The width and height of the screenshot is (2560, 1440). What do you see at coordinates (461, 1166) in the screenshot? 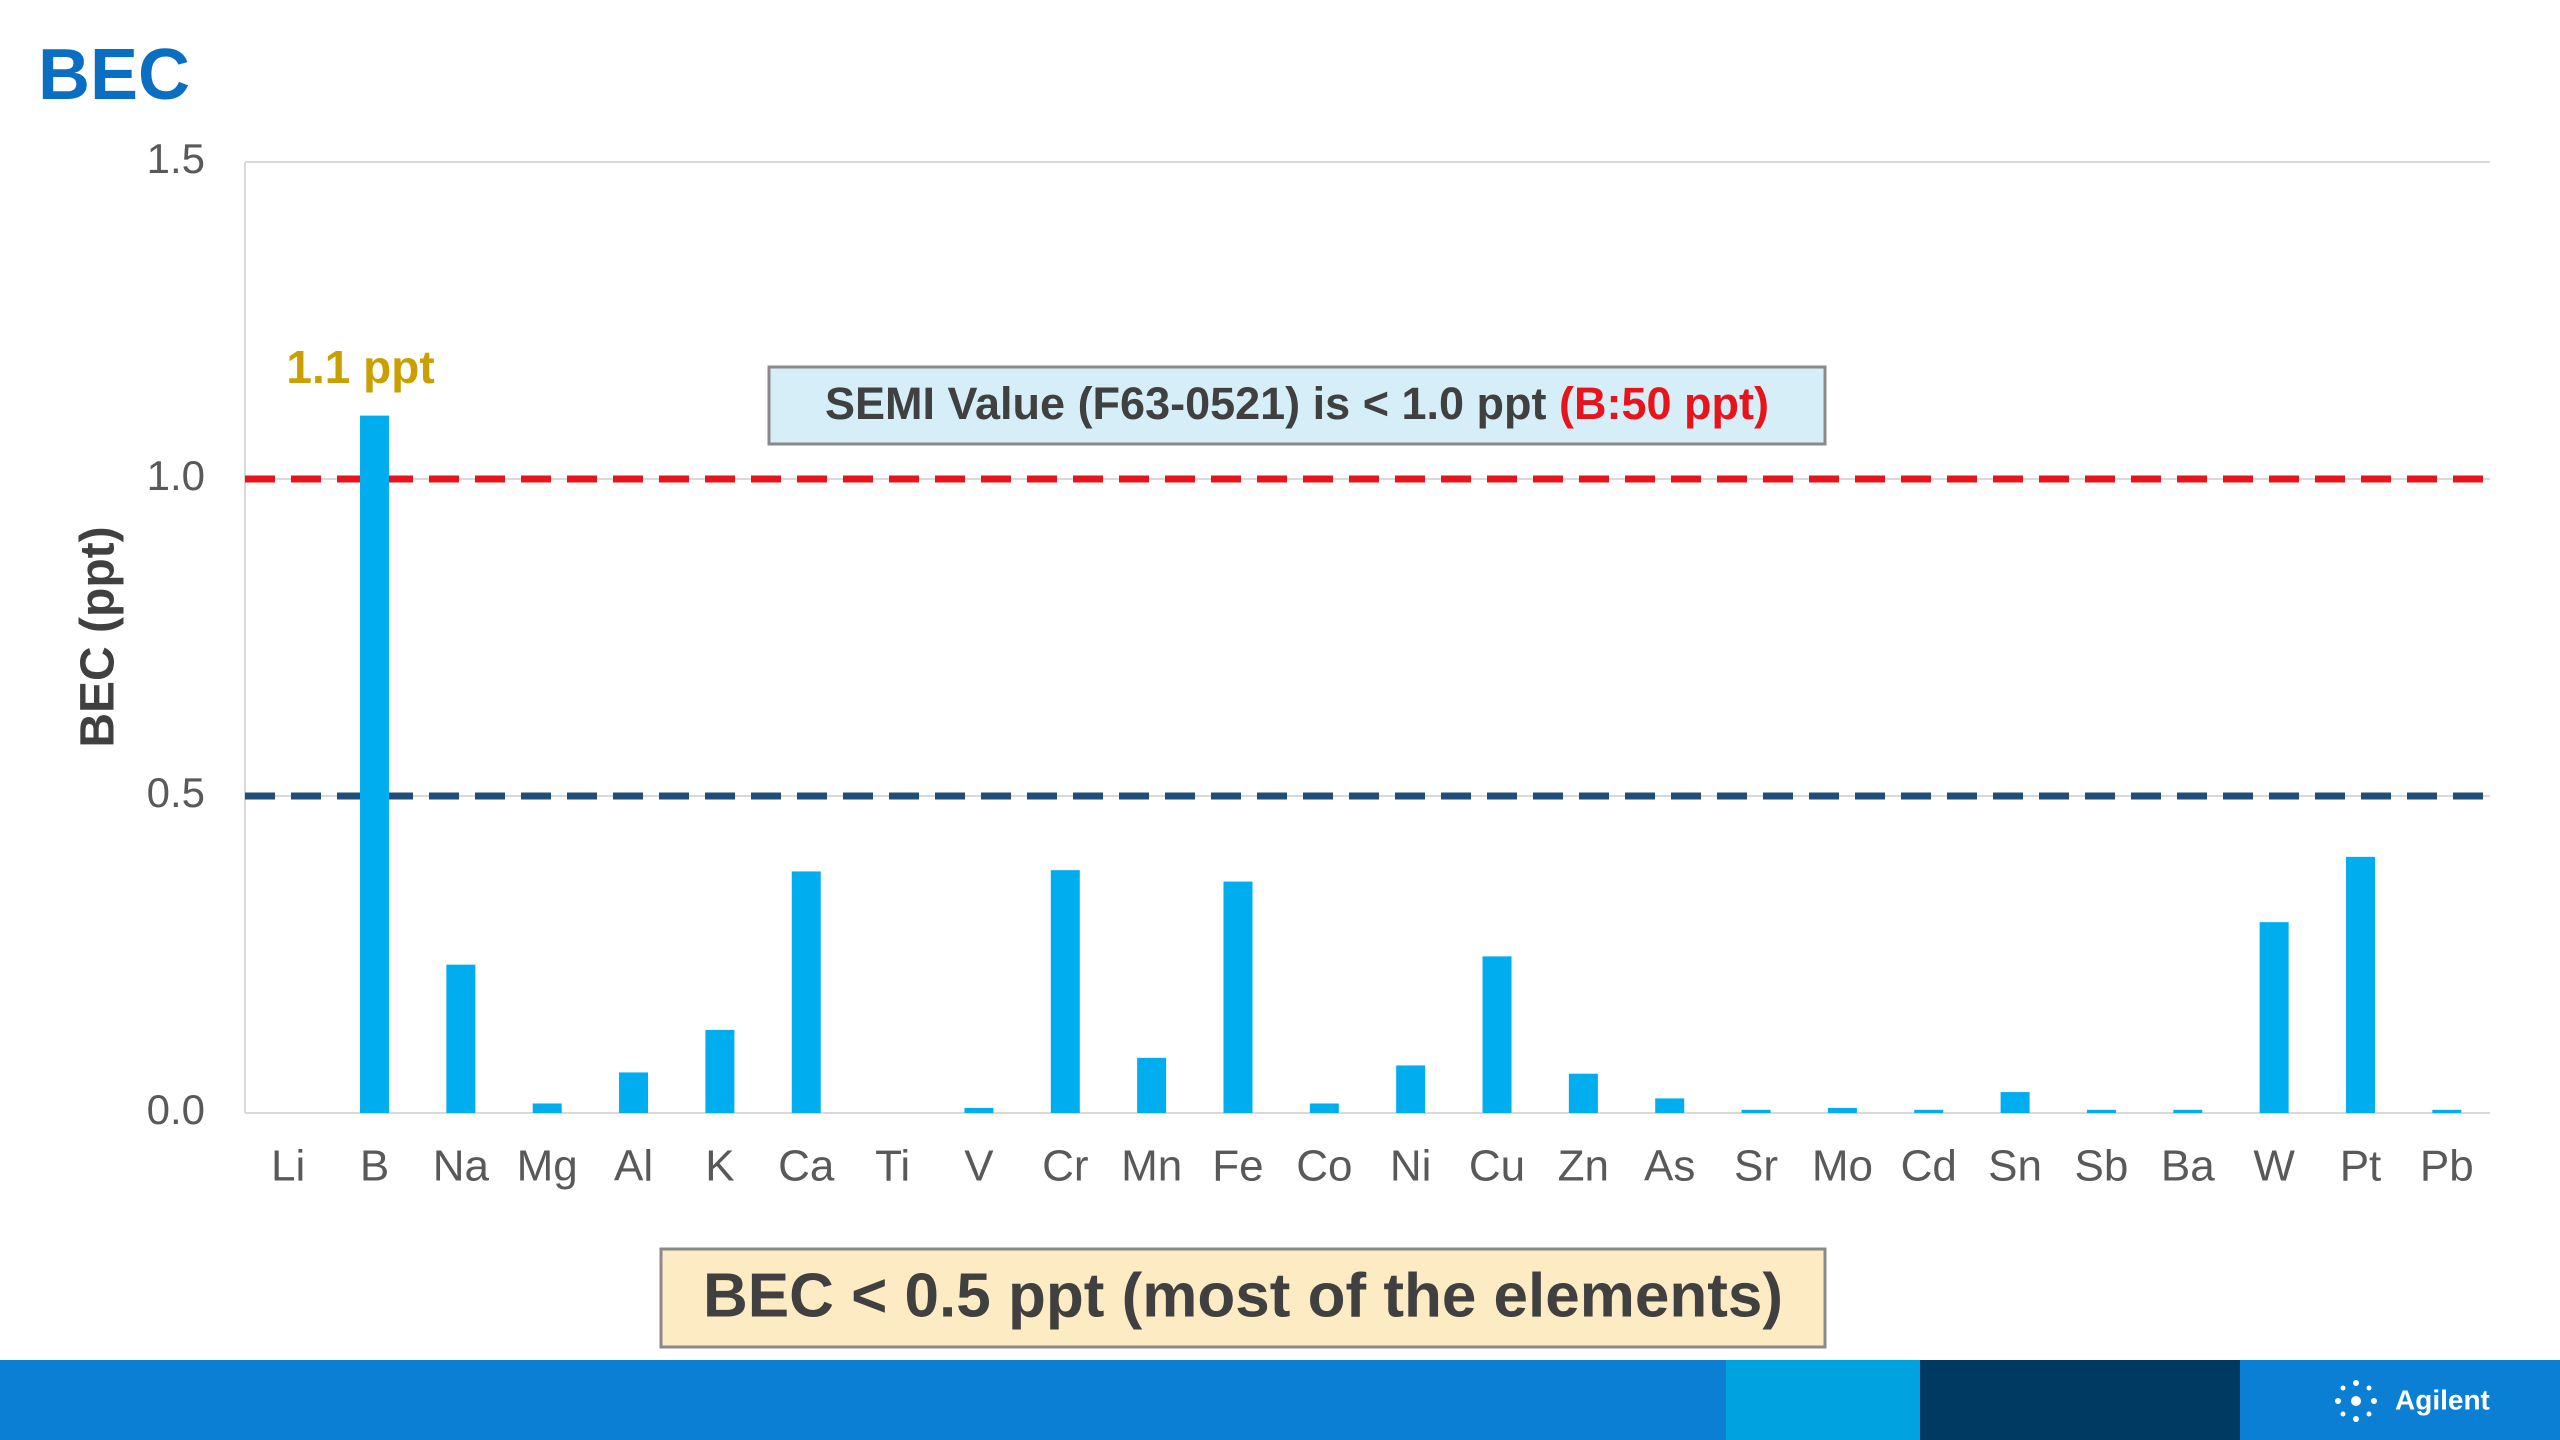
I see `x-tick-label: Na` at bounding box center [461, 1166].